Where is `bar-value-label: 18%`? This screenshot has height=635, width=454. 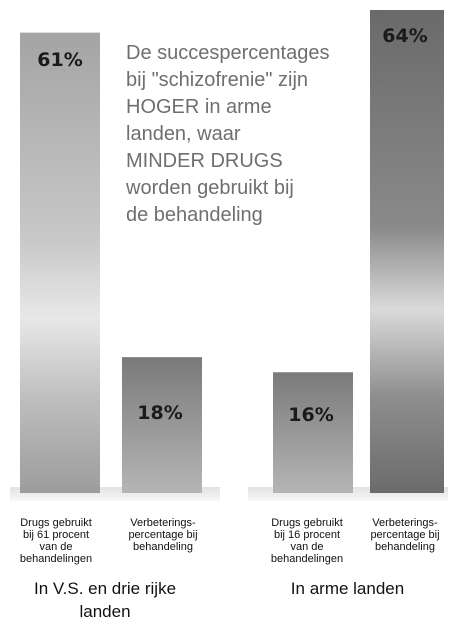 bar-value-label: 18% is located at coordinates (160, 413).